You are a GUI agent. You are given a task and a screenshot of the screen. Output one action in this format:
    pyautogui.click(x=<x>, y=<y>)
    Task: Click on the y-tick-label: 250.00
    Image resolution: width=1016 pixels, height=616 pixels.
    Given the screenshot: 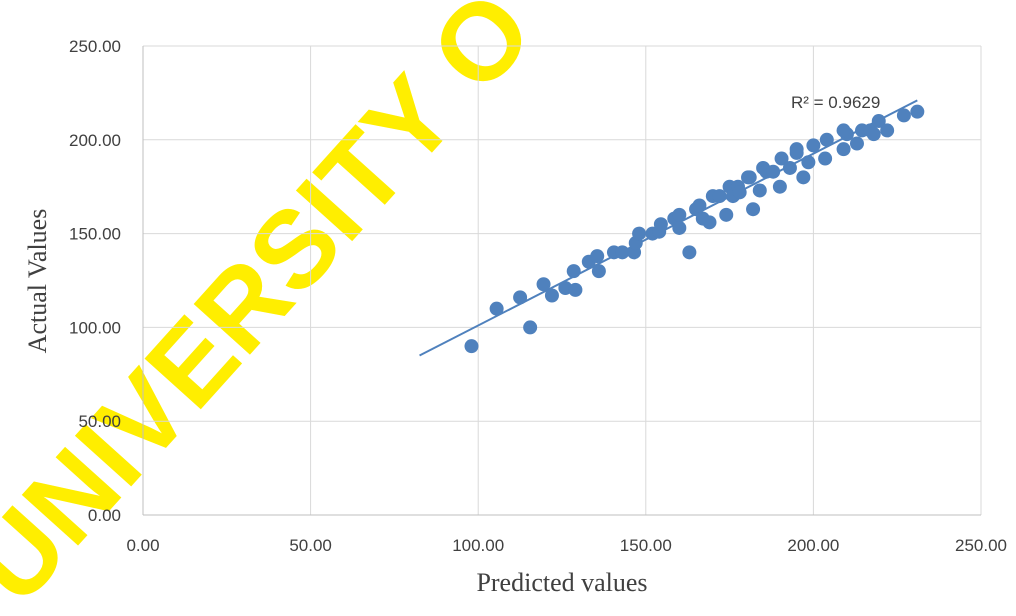 What is the action you would take?
    pyautogui.click(x=95, y=46)
    